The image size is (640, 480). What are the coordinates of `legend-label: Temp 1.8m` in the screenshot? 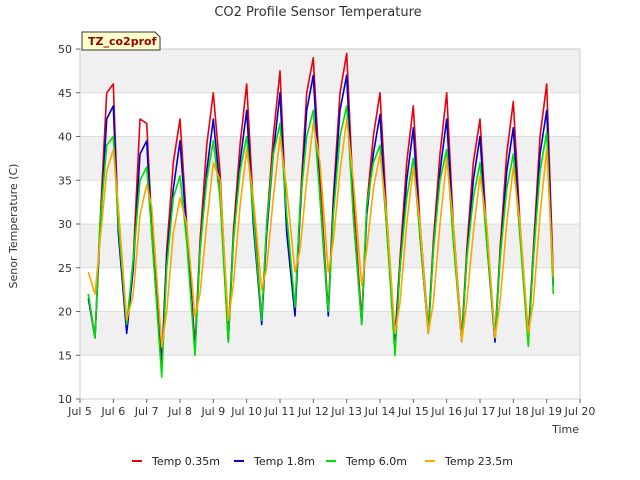 It's located at (284, 461).